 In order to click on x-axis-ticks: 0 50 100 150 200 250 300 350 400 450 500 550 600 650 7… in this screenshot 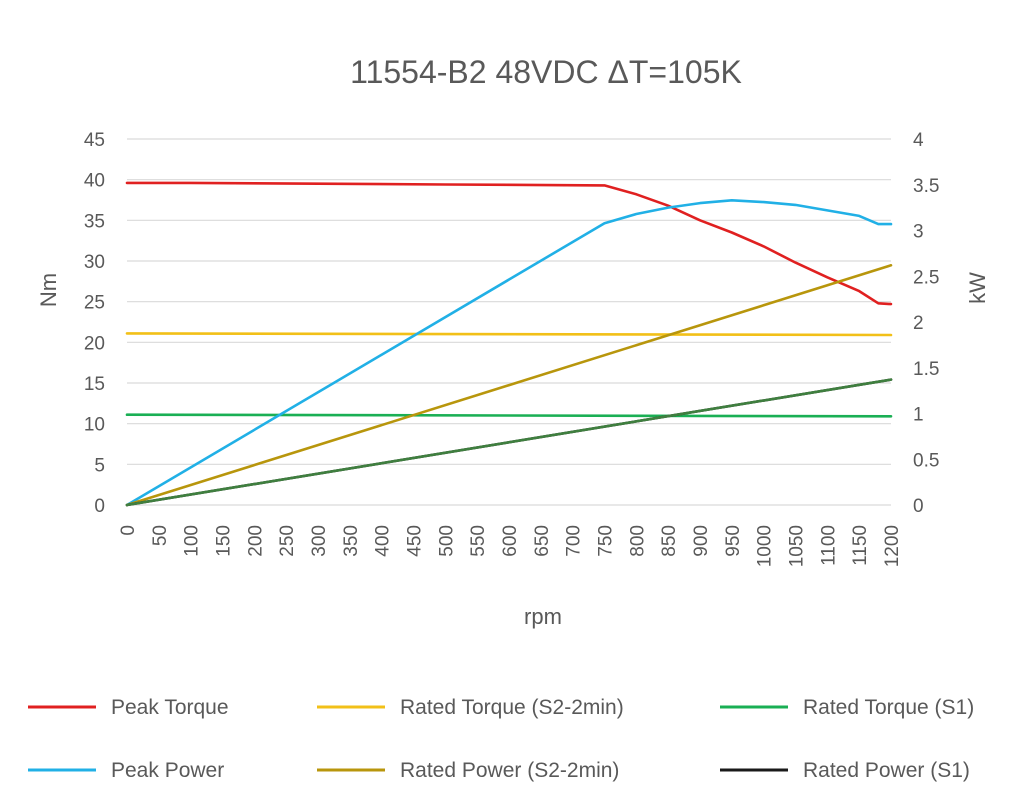, I will do `click(510, 546)`.